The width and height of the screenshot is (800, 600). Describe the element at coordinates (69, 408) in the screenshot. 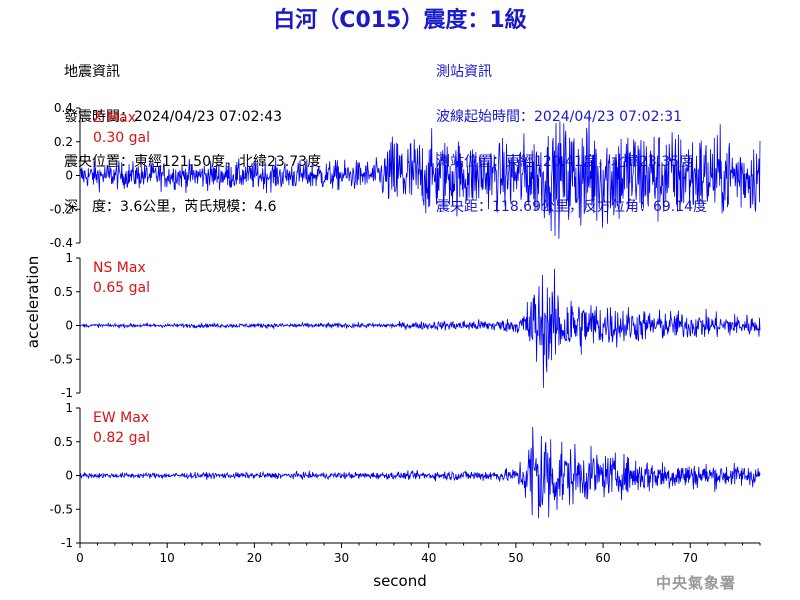

I see `y-tick-label-ew: 1` at that location.